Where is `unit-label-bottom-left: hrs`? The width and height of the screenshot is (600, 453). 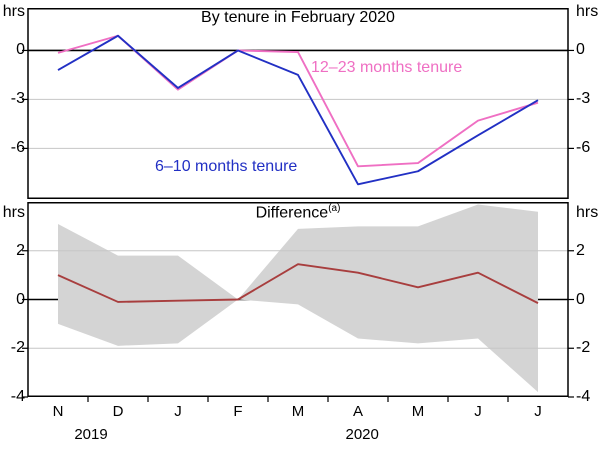 unit-label-bottom-left: hrs is located at coordinates (13, 212).